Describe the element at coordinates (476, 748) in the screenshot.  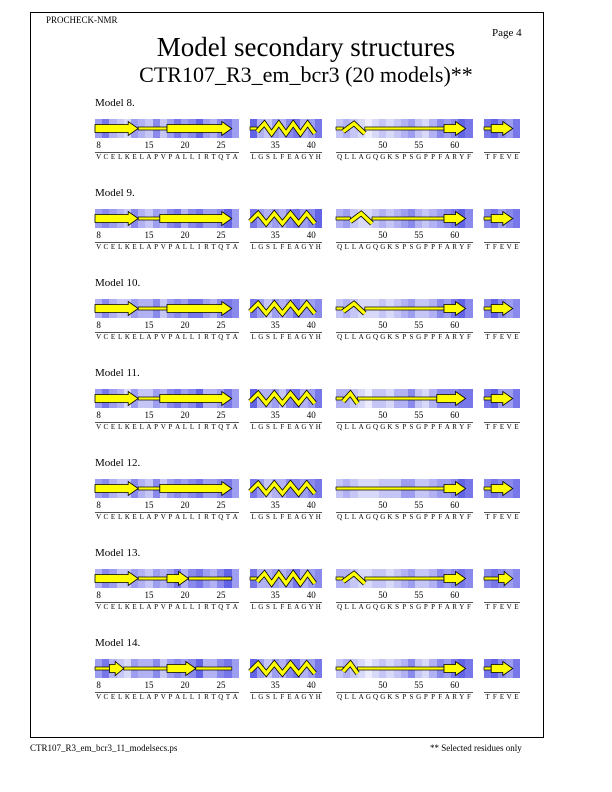
I see `footer-note: ** Selected residues only` at that location.